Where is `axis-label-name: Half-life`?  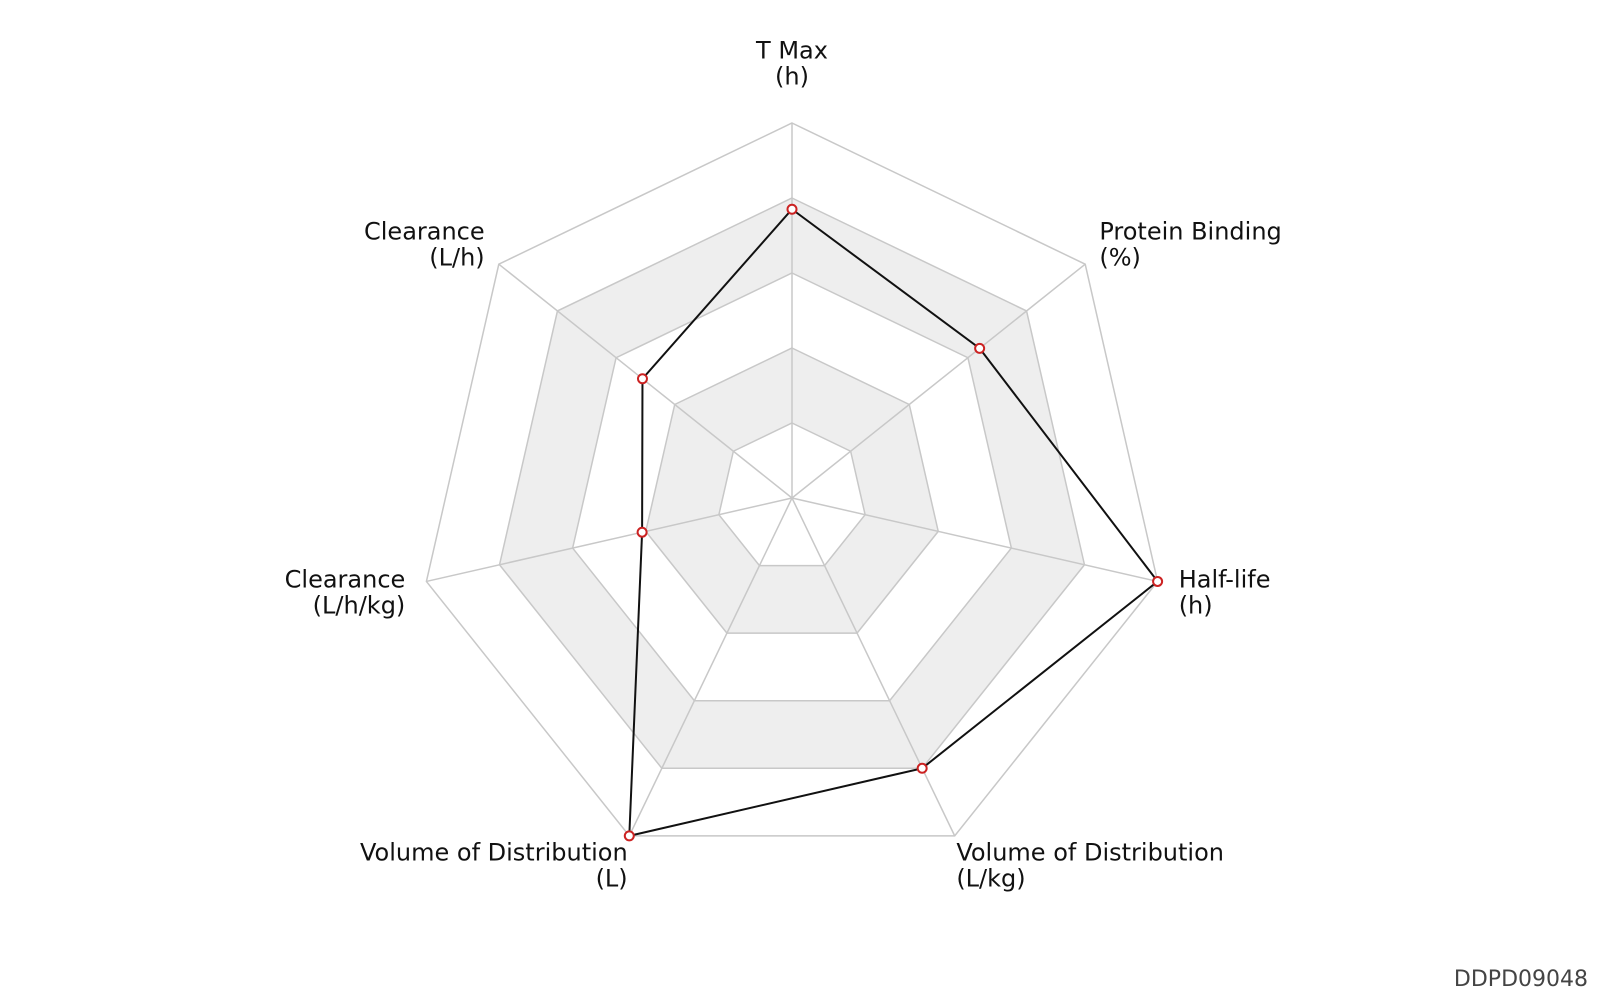
axis-label-name: Half-life is located at coordinates (1225, 579).